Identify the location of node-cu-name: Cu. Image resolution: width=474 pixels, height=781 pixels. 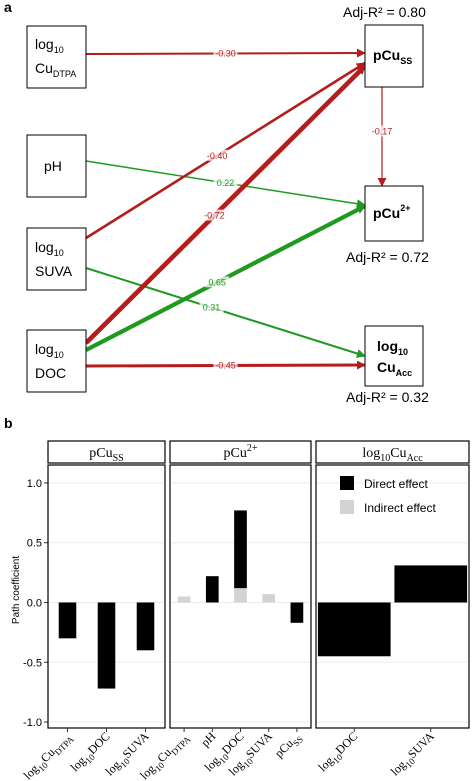
(44, 68).